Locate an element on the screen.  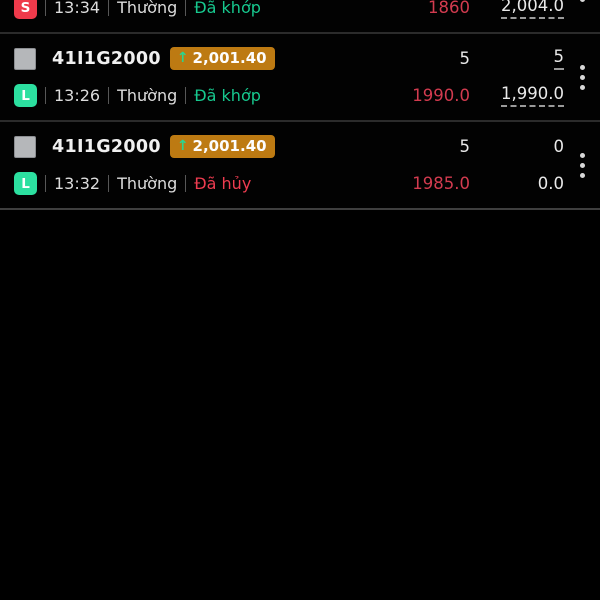
order-detail-line: S 13:34 Thường Đã khớp 1860 2,004.0 is located at coordinates (289, 12).